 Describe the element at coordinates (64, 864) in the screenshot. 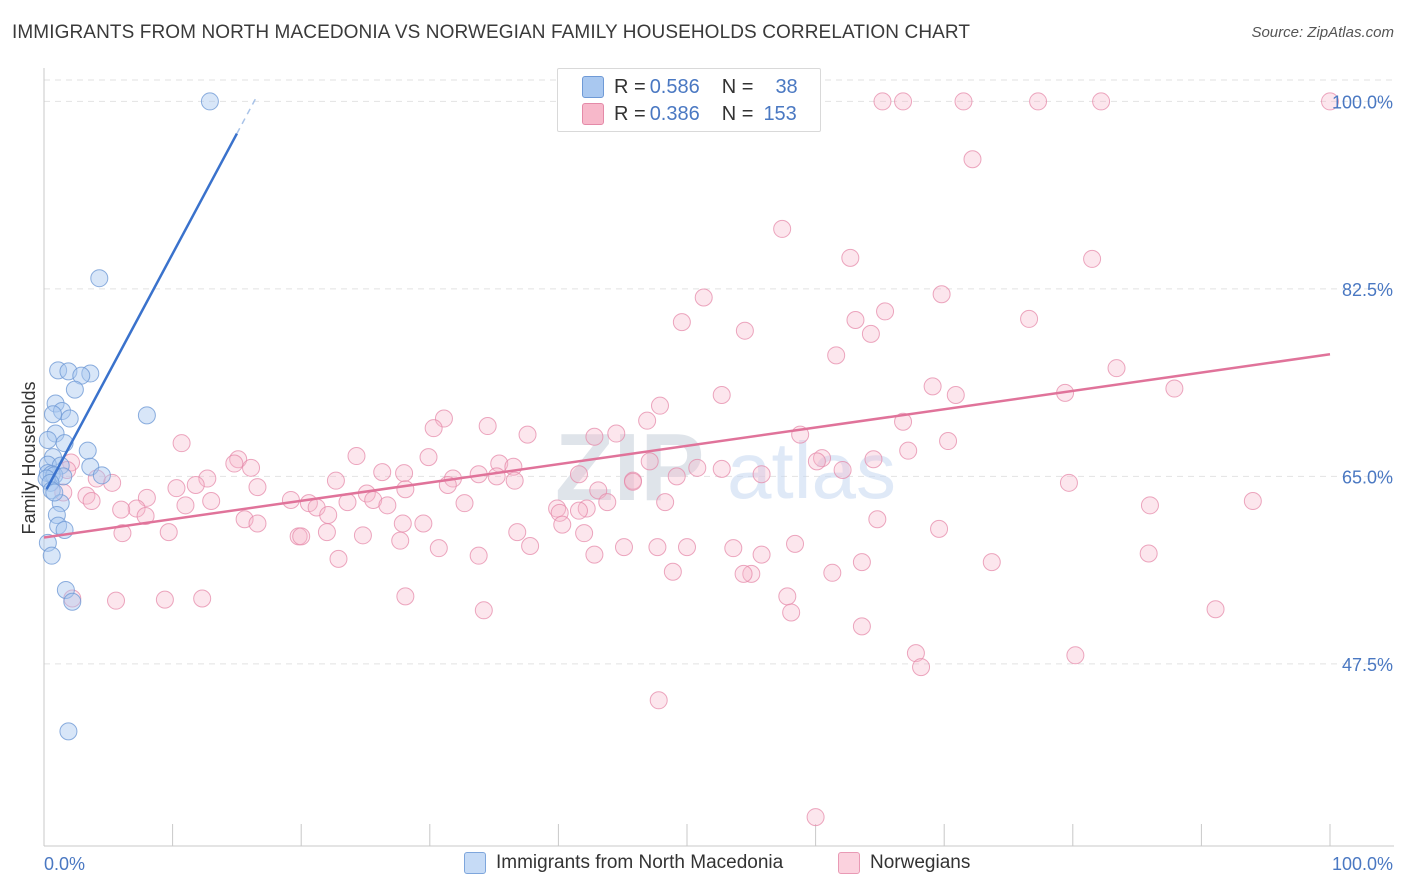

I see `x-tick-label: 0.0%` at that location.